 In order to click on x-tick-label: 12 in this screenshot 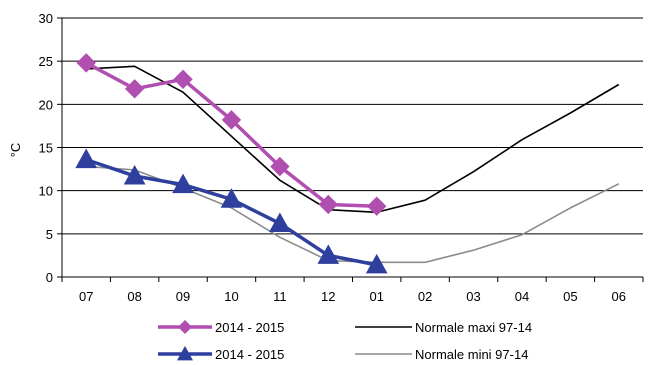, I will do `click(328, 296)`.